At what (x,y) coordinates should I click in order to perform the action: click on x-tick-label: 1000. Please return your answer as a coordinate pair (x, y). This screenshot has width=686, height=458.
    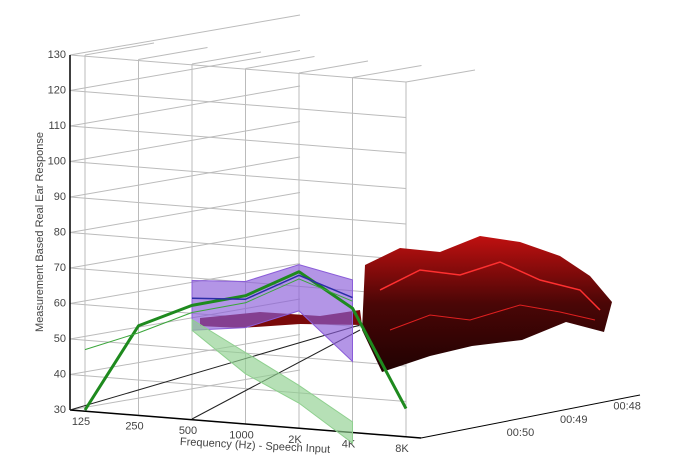
    Looking at the image, I should click on (241, 435).